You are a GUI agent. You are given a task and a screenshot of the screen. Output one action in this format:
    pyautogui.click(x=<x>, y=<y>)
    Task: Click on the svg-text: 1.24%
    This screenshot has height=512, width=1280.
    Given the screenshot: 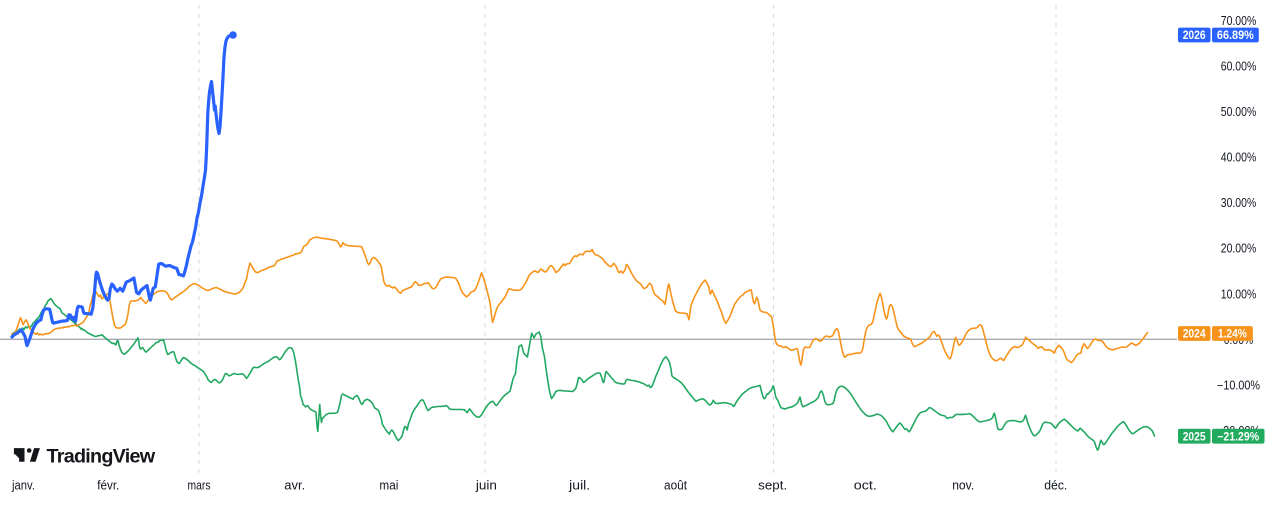 What is the action you would take?
    pyautogui.click(x=1232, y=335)
    